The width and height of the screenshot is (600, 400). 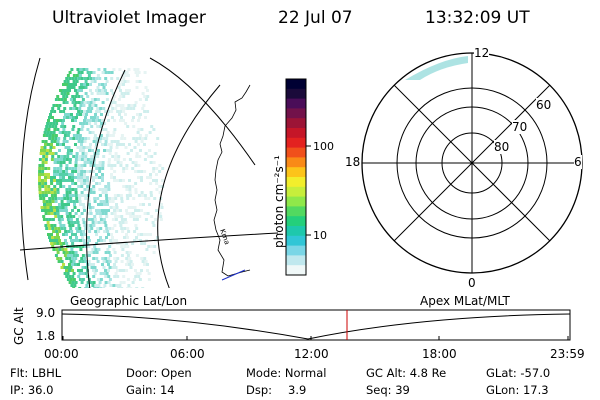 What do you see at coordinates (353, 162) in the screenshot?
I see `polar-mlt-18: 18` at bounding box center [353, 162].